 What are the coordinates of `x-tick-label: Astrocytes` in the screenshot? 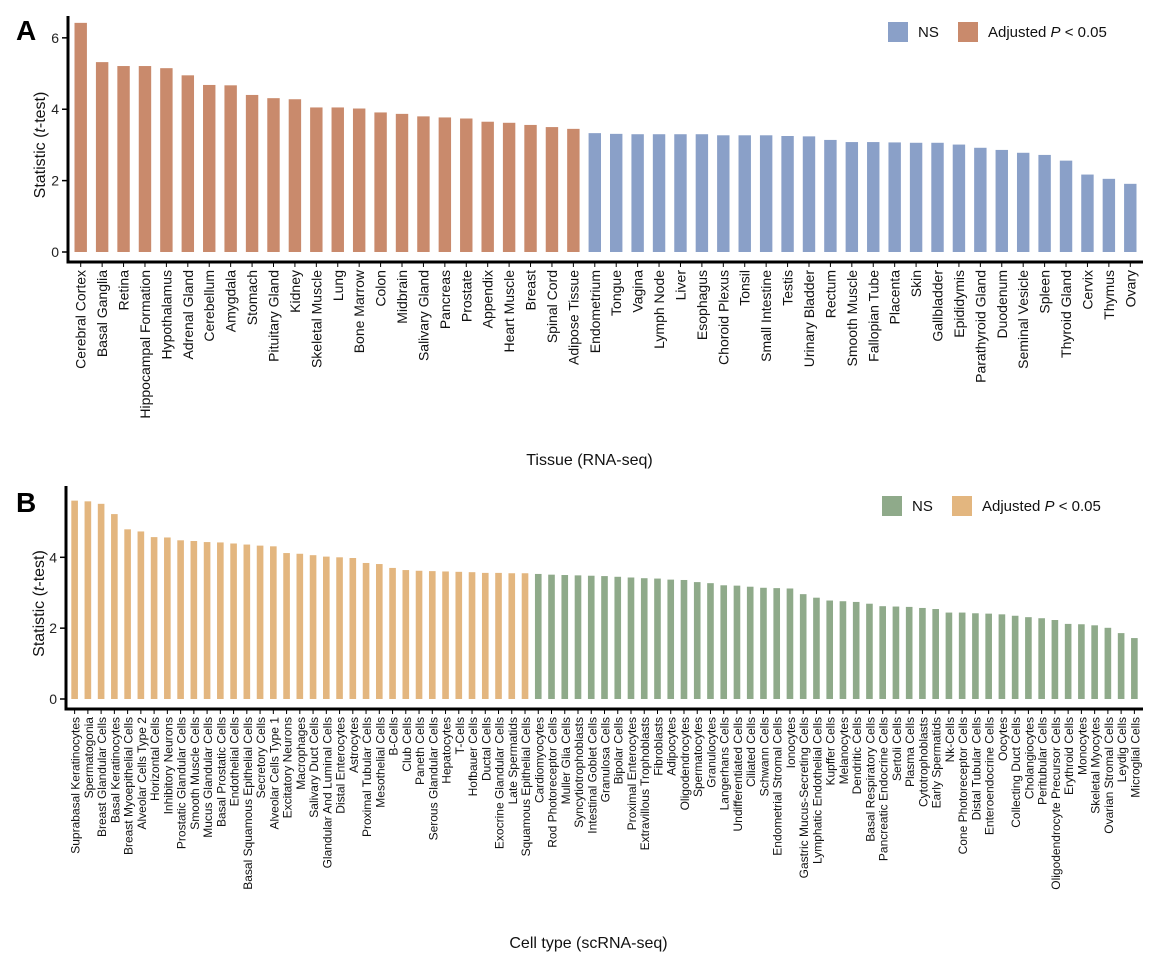 It's located at (354, 745).